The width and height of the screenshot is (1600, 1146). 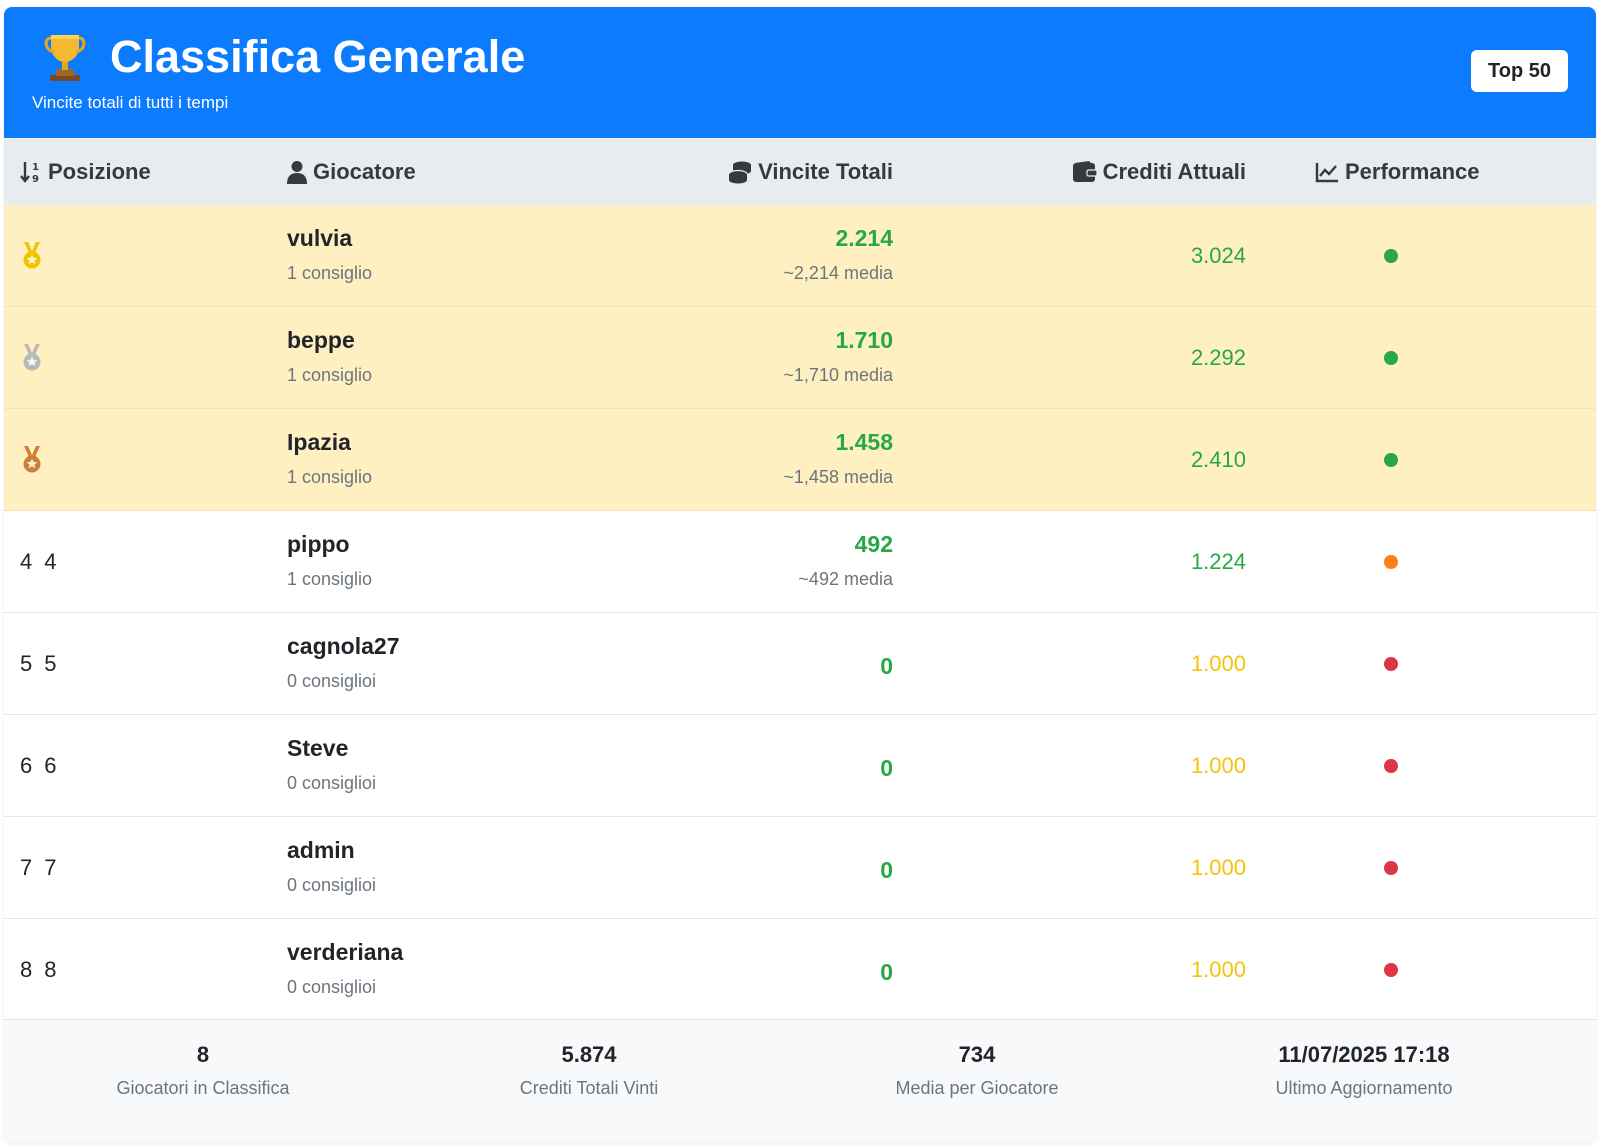 What do you see at coordinates (203, 1054) in the screenshot?
I see `stat-value: 8` at bounding box center [203, 1054].